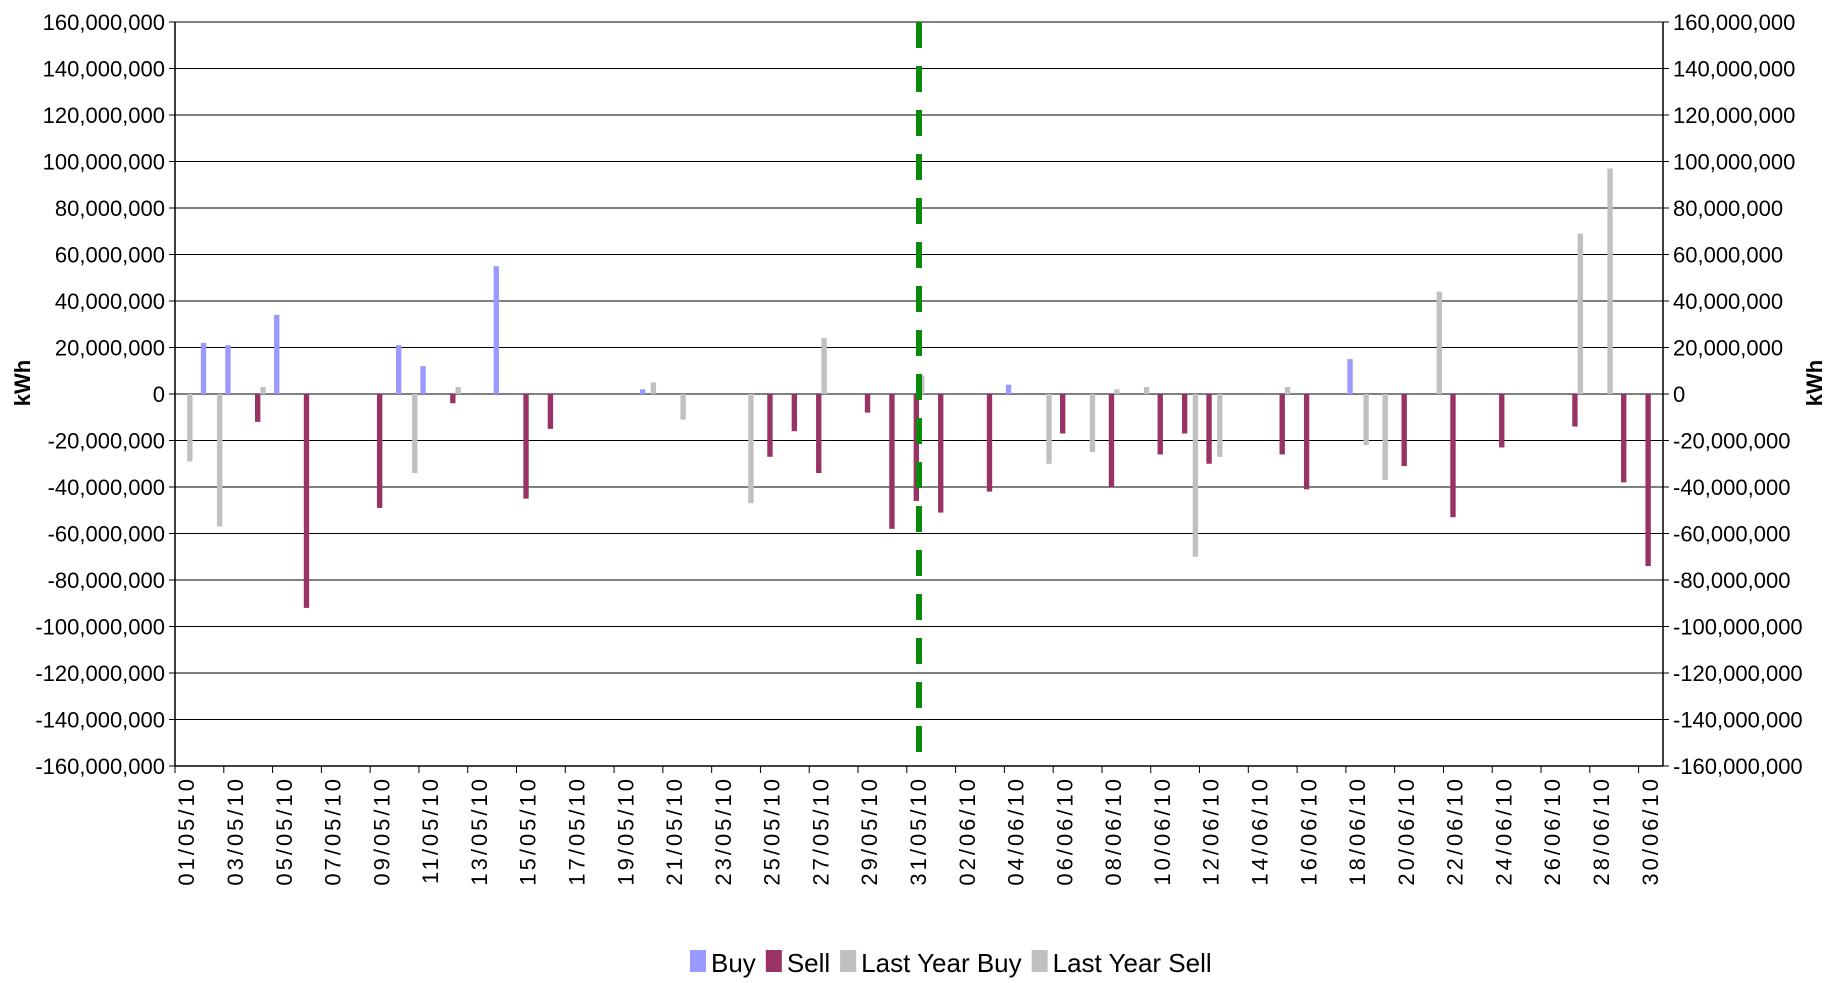  What do you see at coordinates (1650, 831) in the screenshot?
I see `x-tick-label: 30/06/10` at bounding box center [1650, 831].